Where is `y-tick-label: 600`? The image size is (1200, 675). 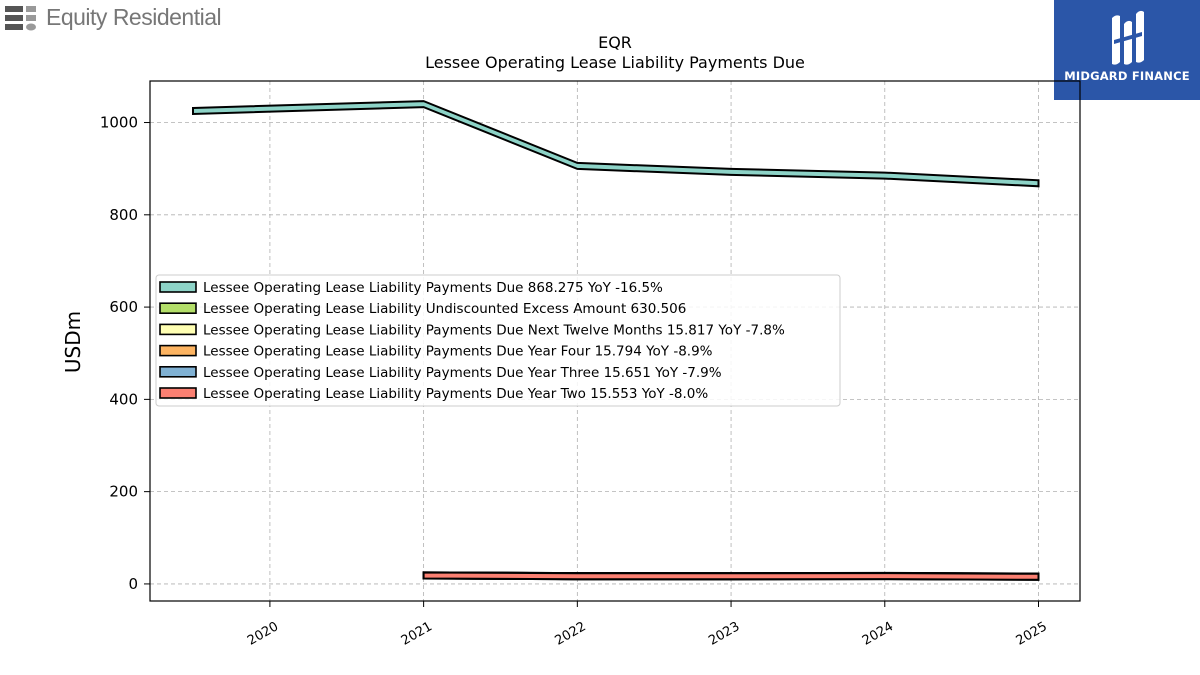
y-tick-label: 600 is located at coordinates (123, 307).